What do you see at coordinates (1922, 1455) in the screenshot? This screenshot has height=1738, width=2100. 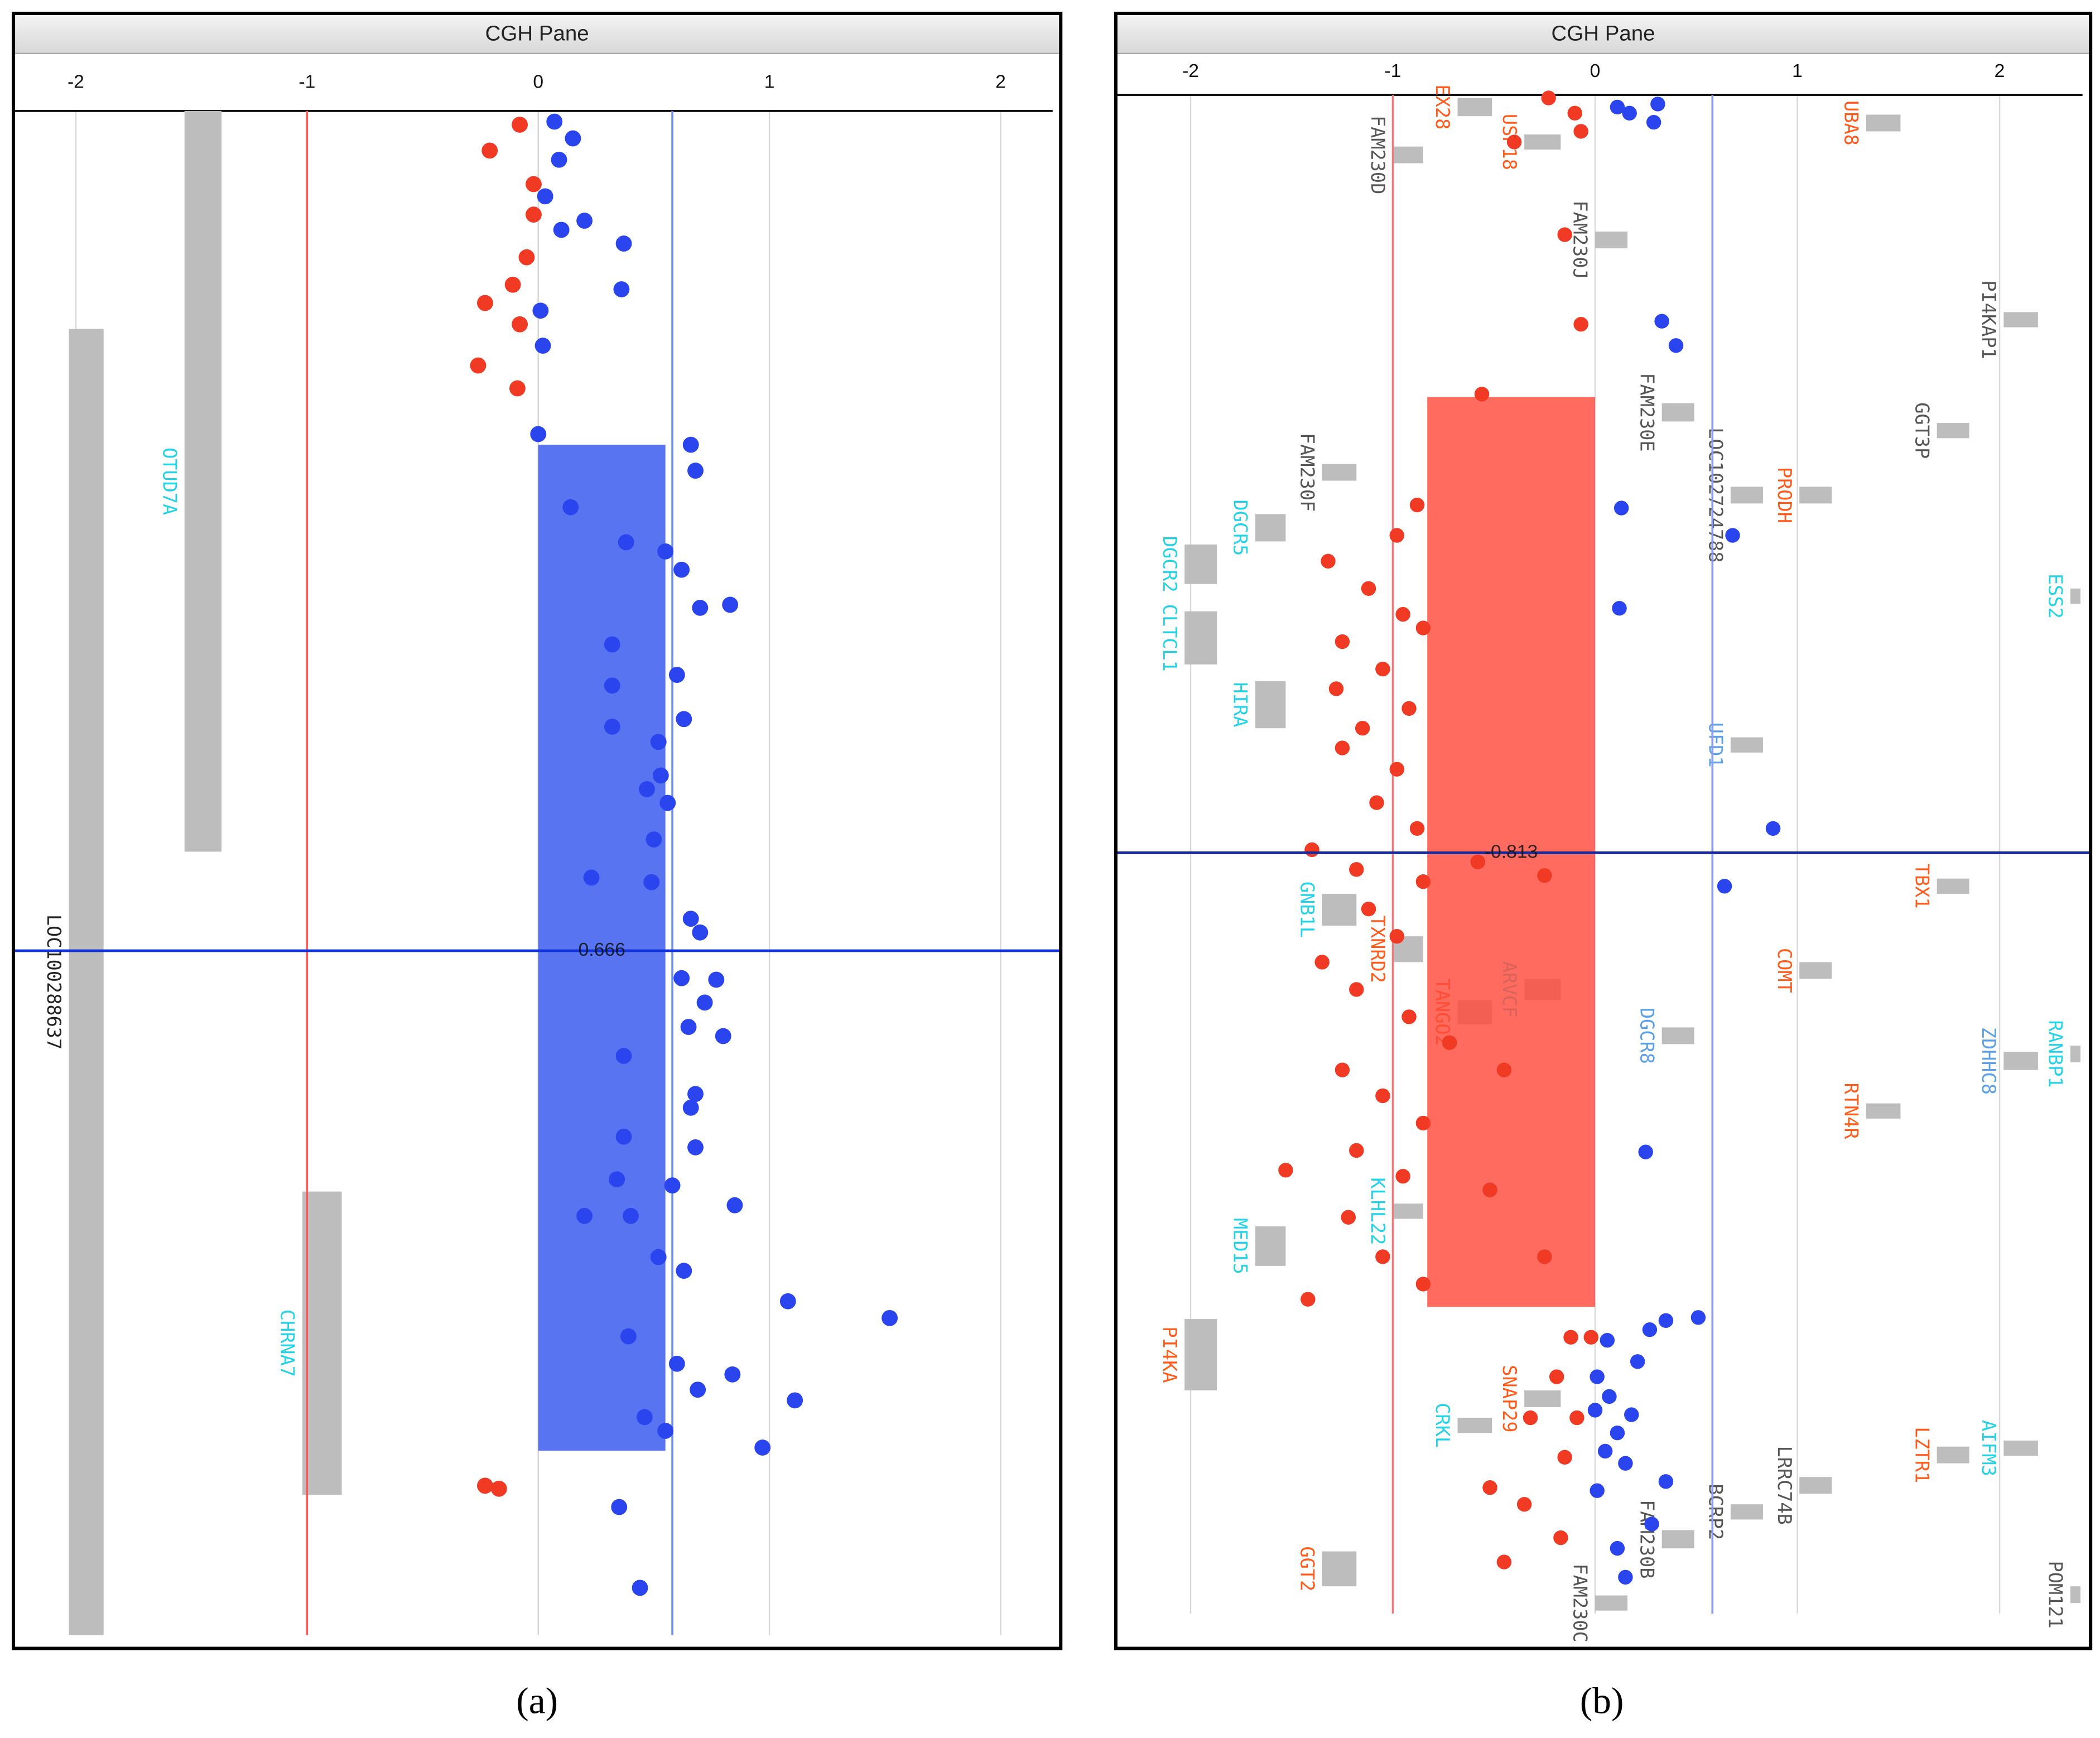 I see `gene-label: LZTR1` at bounding box center [1922, 1455].